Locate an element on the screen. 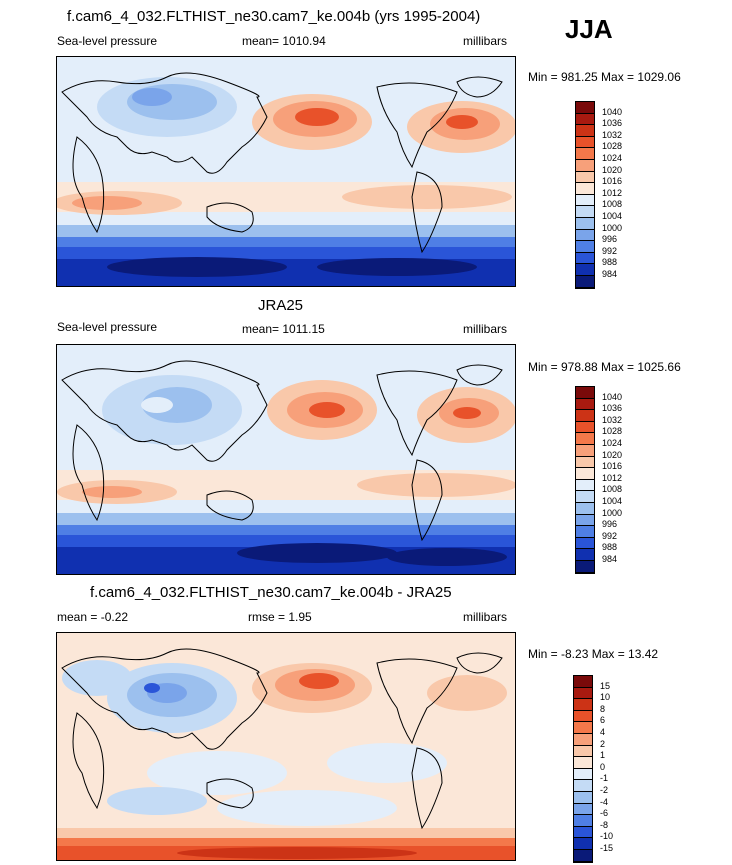 Image resolution: width=732 pixels, height=865 pixels. colorbar-level-label: 1 is located at coordinates (603, 755).